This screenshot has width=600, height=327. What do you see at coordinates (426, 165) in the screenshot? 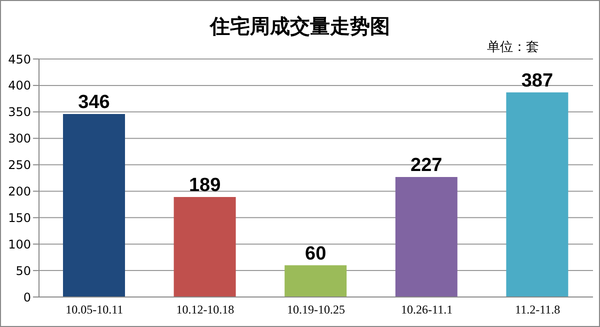
I see `data-label: 227` at bounding box center [426, 165].